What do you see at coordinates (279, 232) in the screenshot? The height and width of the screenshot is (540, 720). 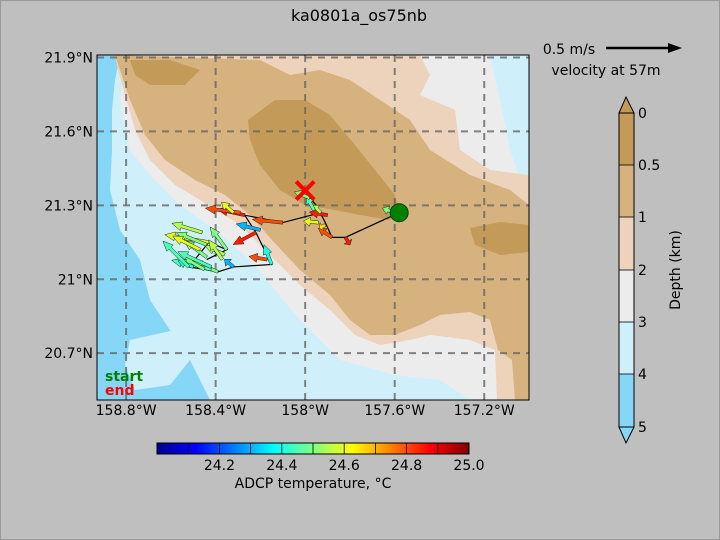 I see `velocity-vectors` at bounding box center [279, 232].